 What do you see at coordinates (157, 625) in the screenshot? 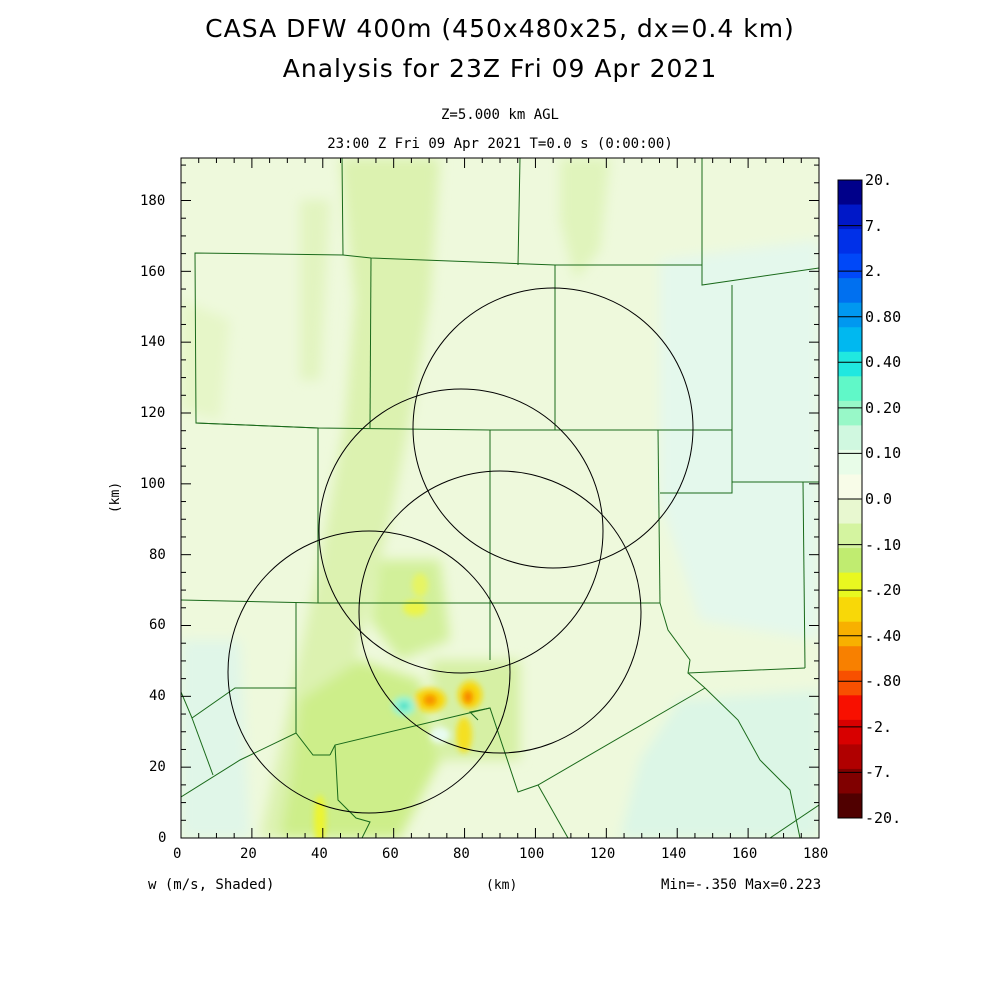
I see `y-tick-label: 60` at bounding box center [157, 625].